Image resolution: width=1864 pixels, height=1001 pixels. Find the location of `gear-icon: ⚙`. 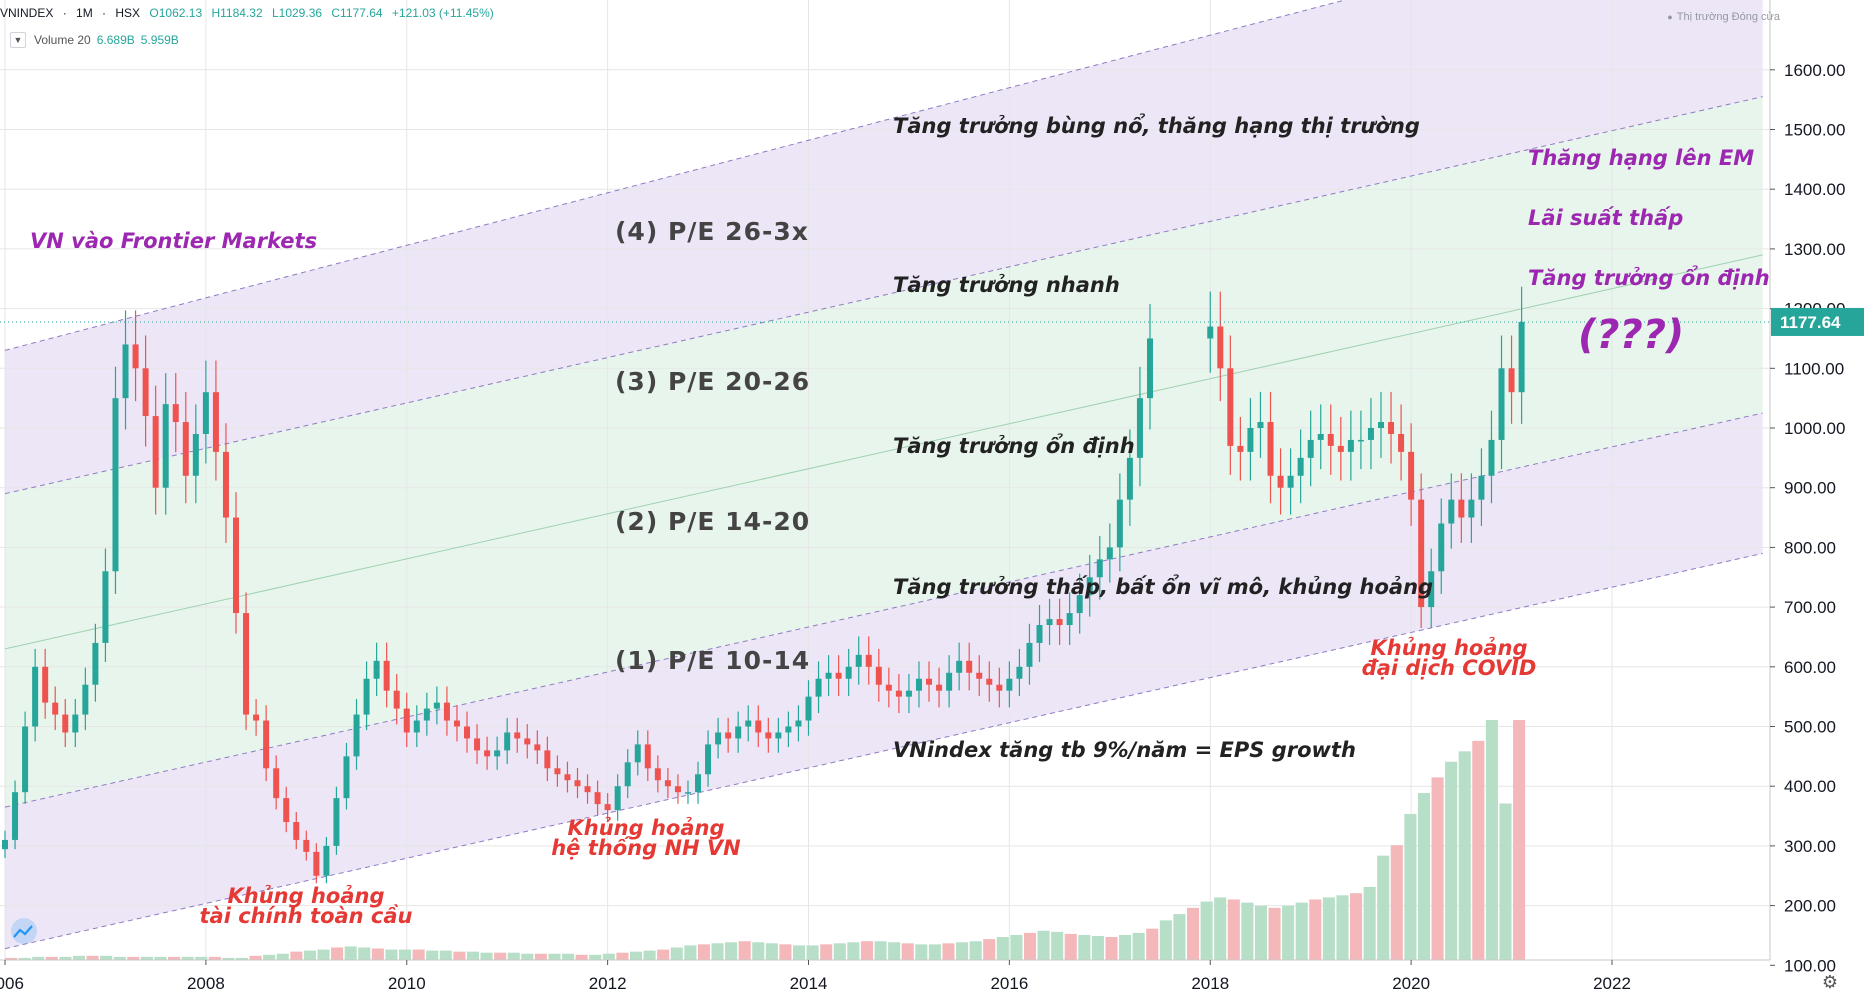

gear-icon: ⚙ is located at coordinates (1829, 982).